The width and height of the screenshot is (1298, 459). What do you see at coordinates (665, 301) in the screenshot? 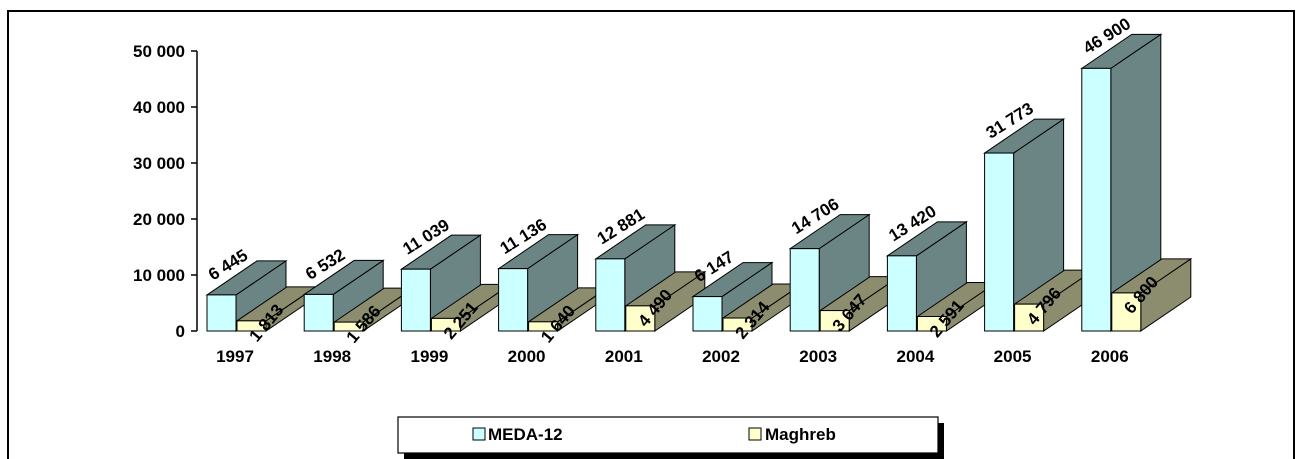
I see `bar-maghreb-2001` at bounding box center [665, 301].